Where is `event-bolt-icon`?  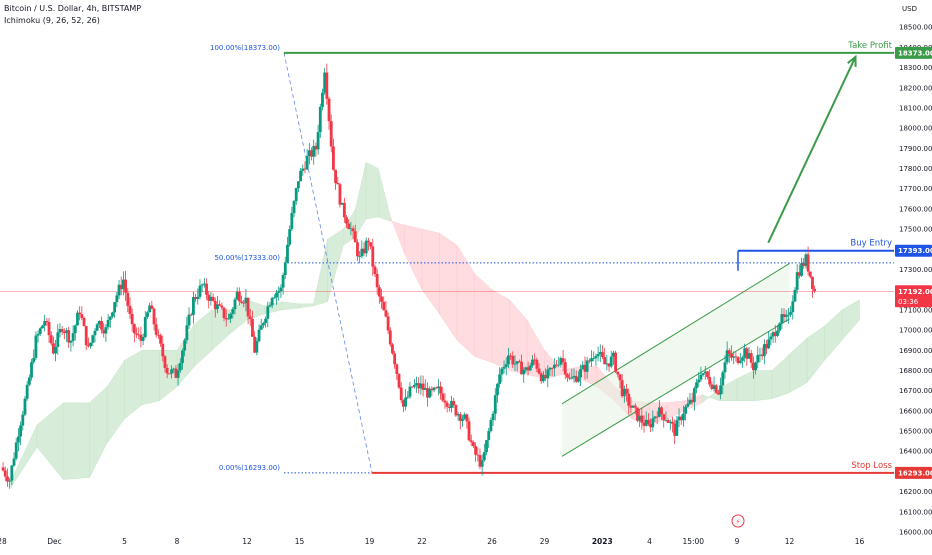
event-bolt-icon is located at coordinates (738, 521).